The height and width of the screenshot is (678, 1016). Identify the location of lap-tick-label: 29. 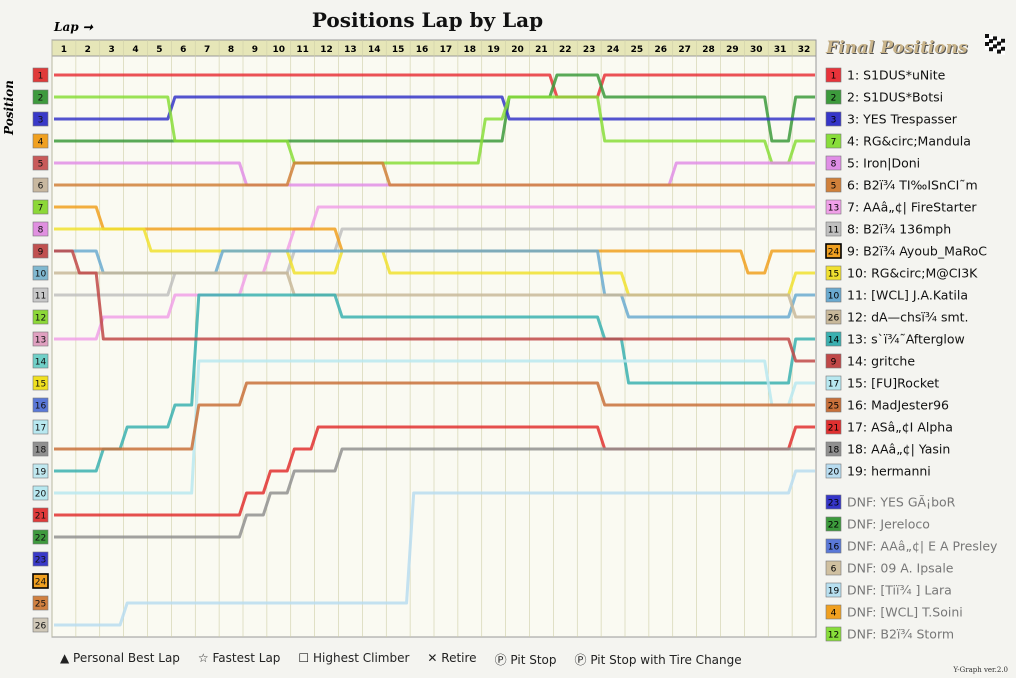
(732, 50).